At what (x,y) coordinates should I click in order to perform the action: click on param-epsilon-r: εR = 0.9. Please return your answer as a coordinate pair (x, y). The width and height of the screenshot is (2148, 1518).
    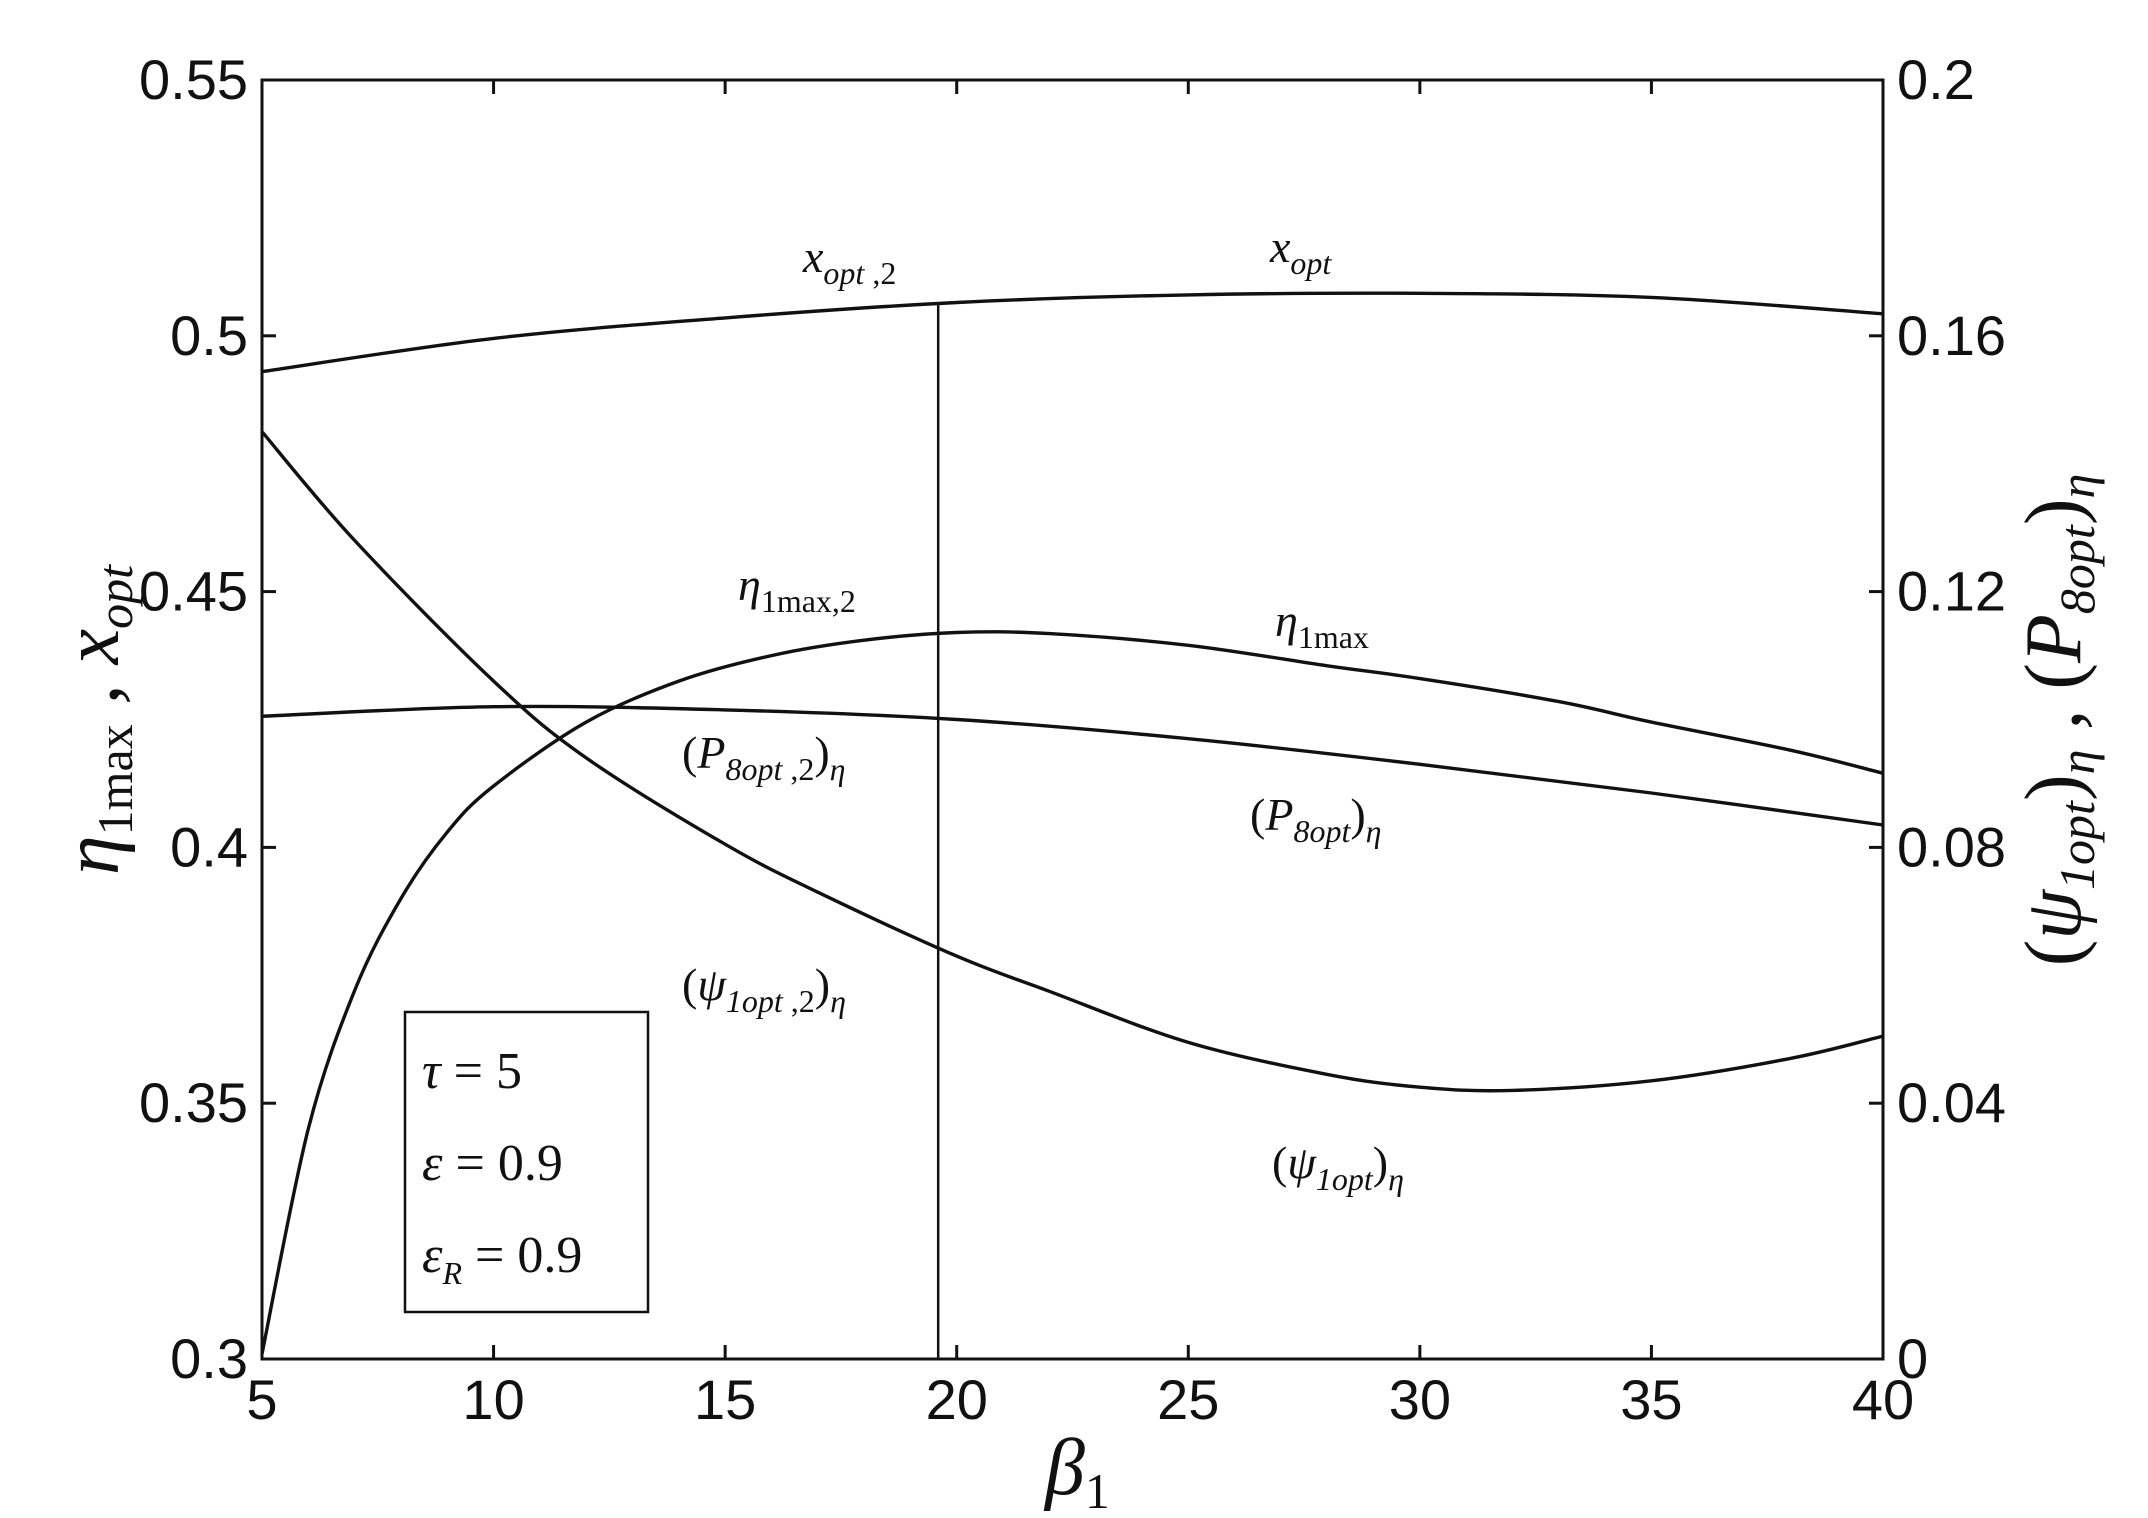
    Looking at the image, I should click on (502, 1259).